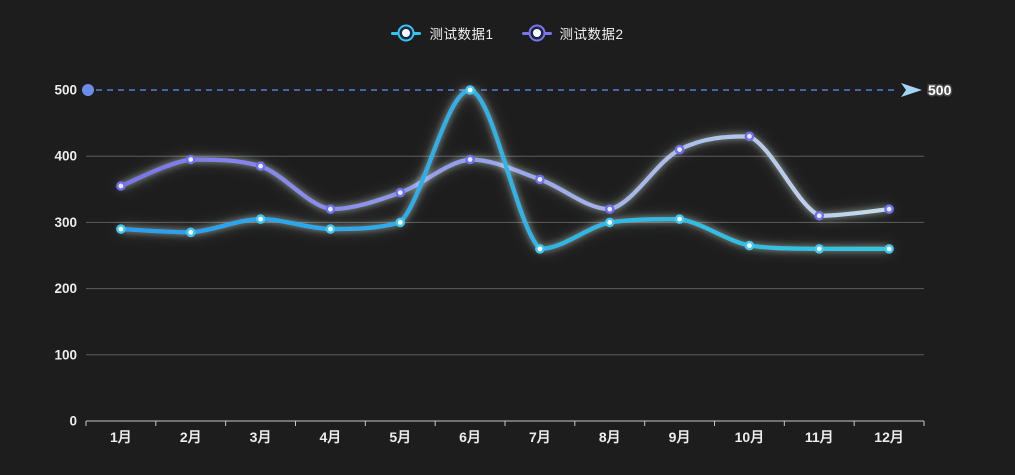 The width and height of the screenshot is (1015, 475). Describe the element at coordinates (400, 222) in the screenshot. I see `series1-point-5月` at that location.